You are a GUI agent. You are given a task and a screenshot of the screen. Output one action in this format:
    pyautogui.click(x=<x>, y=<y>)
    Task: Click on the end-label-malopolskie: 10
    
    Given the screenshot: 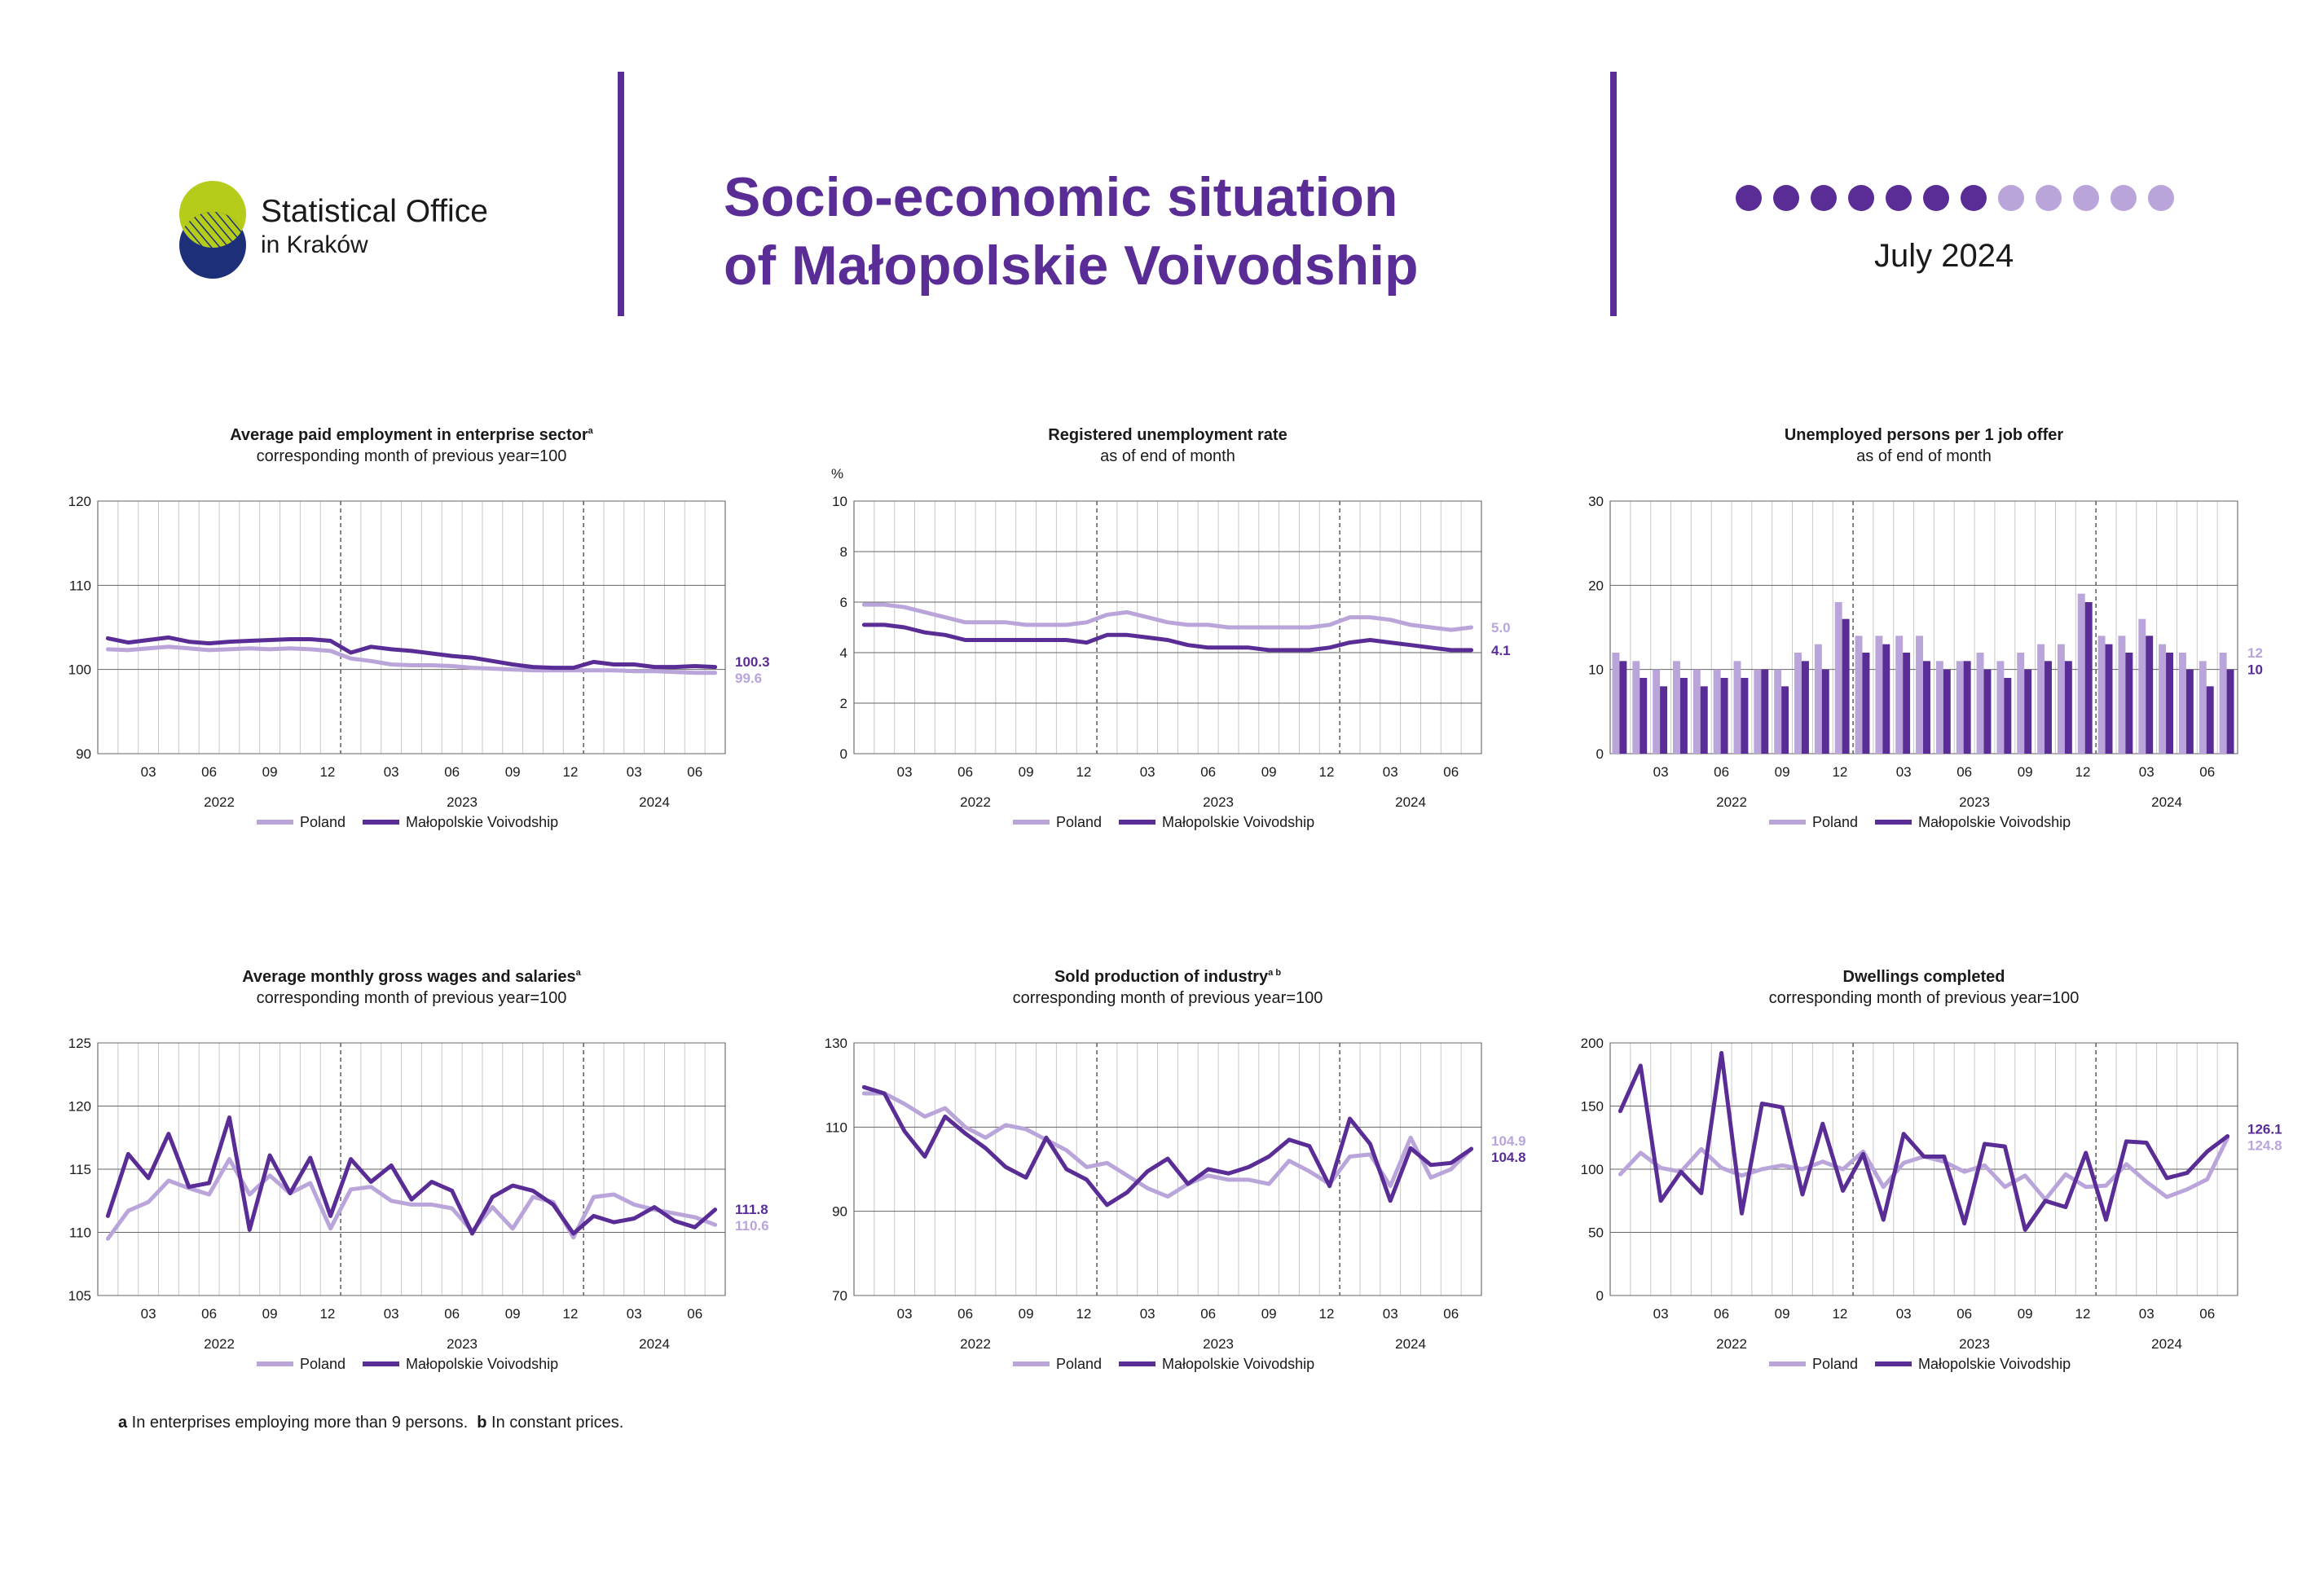 What is the action you would take?
    pyautogui.click(x=2255, y=670)
    